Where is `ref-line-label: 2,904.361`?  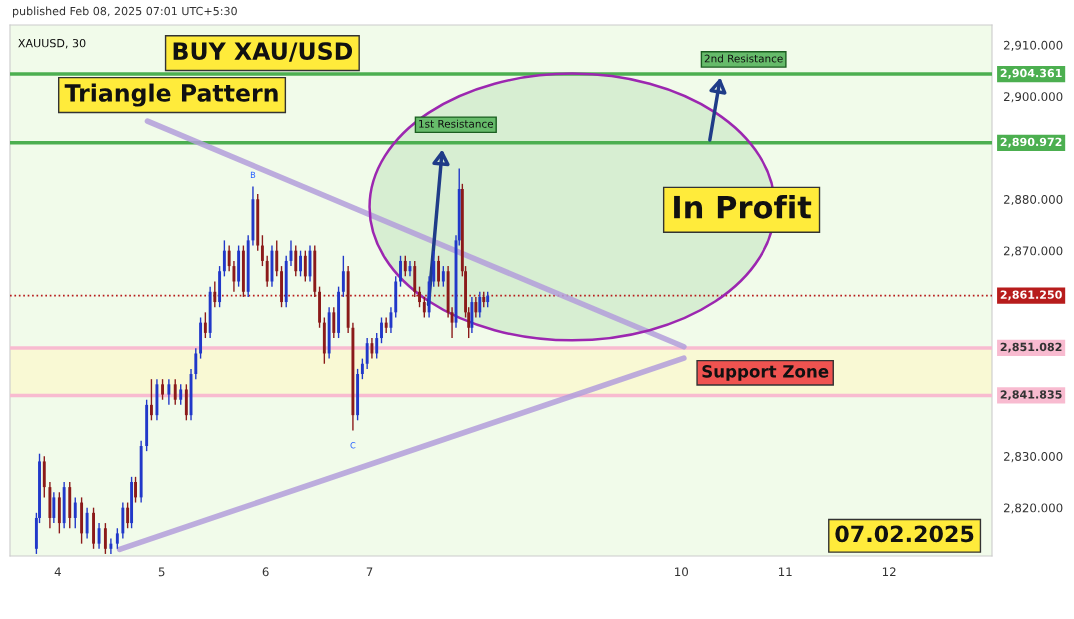
ref-line-label: 2,904.361 is located at coordinates (1031, 73).